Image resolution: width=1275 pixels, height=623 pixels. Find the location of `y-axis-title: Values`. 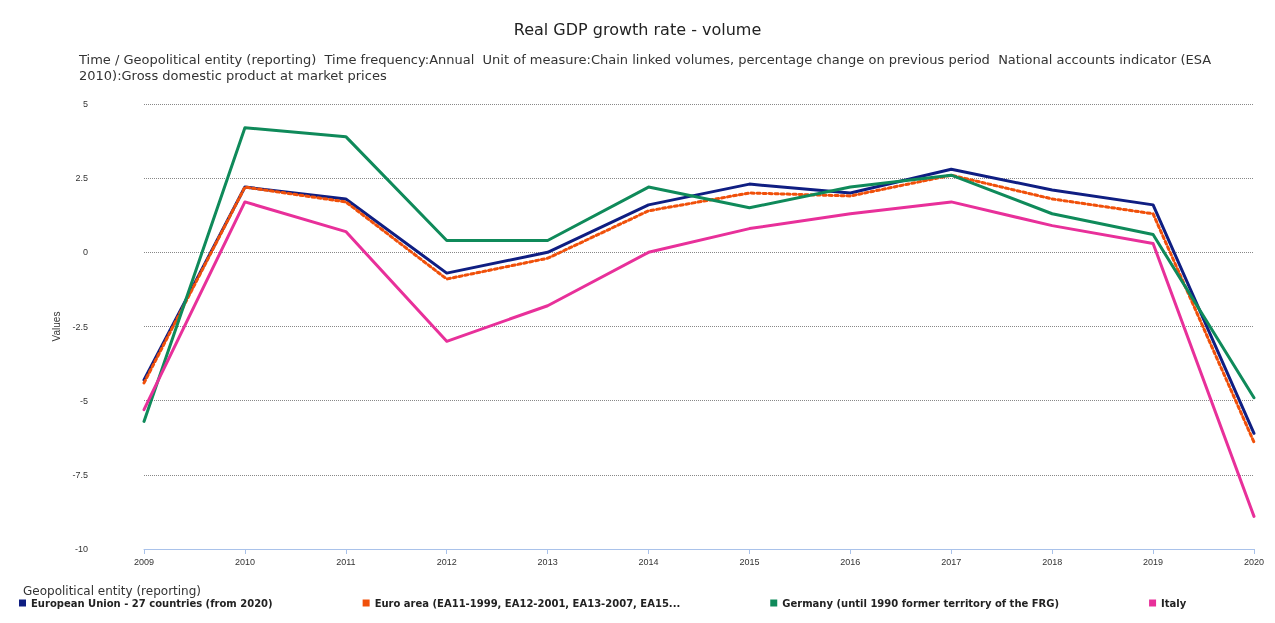

y-axis-title: Values is located at coordinates (57, 326).